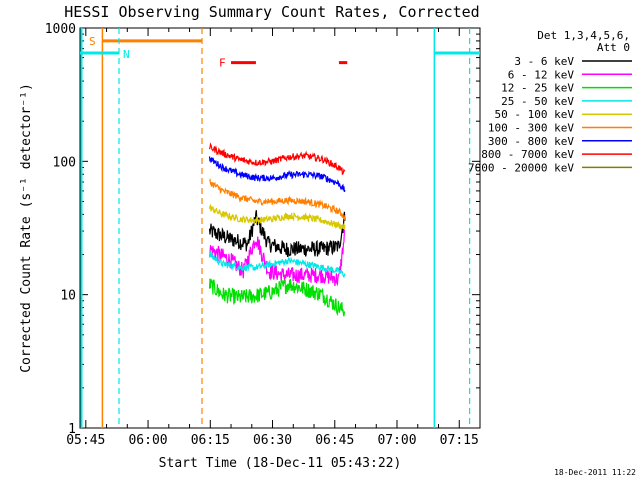  What do you see at coordinates (544, 61) in the screenshot?
I see `legend-label: 3 - 6 keV` at bounding box center [544, 61].